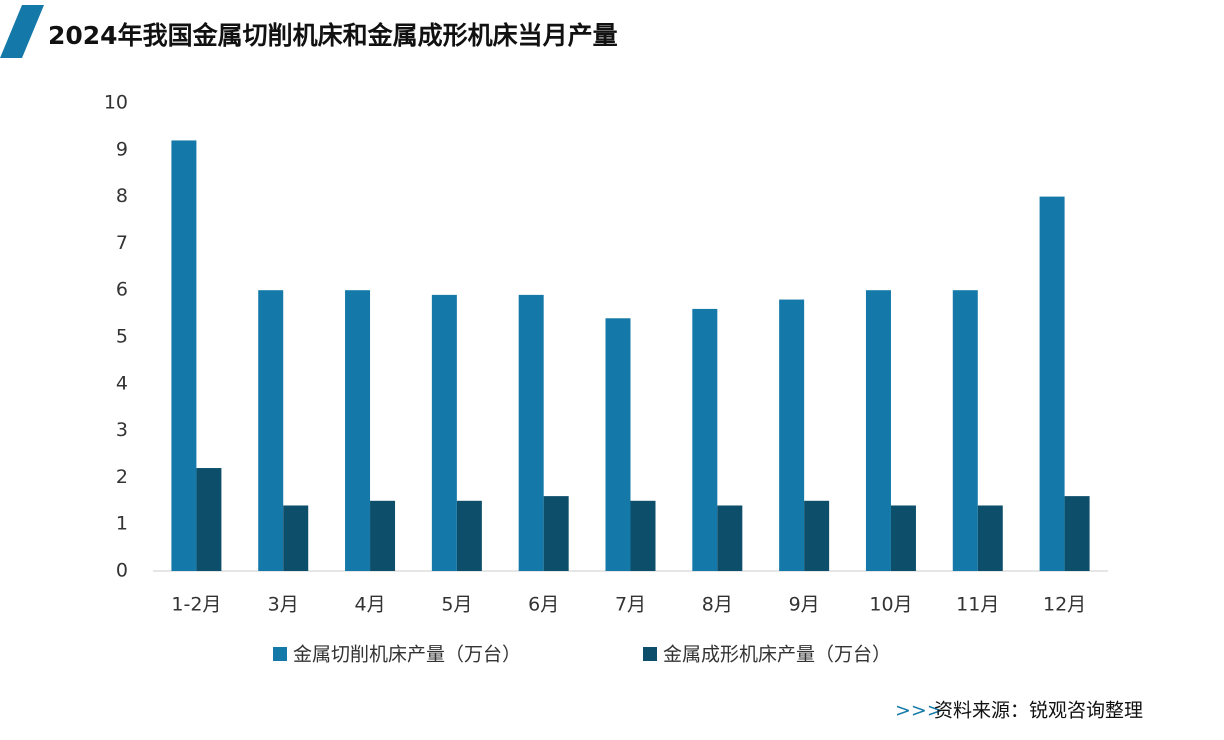 Image resolution: width=1224 pixels, height=740 pixels. What do you see at coordinates (122, 571) in the screenshot?
I see `y-tick-label: 0` at bounding box center [122, 571].